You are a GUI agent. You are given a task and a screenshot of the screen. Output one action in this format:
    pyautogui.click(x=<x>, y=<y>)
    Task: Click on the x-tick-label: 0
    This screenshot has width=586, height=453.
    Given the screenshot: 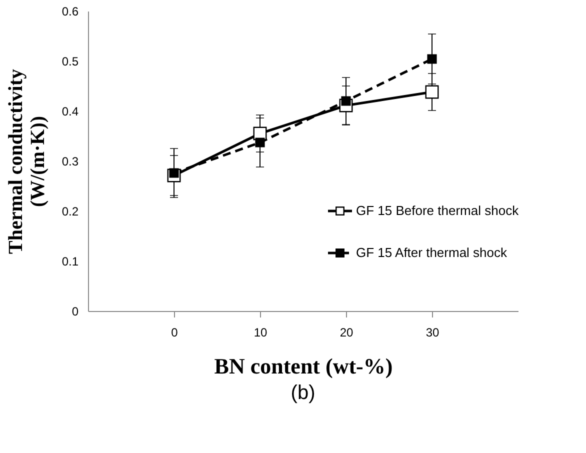 What is the action you would take?
    pyautogui.click(x=174, y=333)
    